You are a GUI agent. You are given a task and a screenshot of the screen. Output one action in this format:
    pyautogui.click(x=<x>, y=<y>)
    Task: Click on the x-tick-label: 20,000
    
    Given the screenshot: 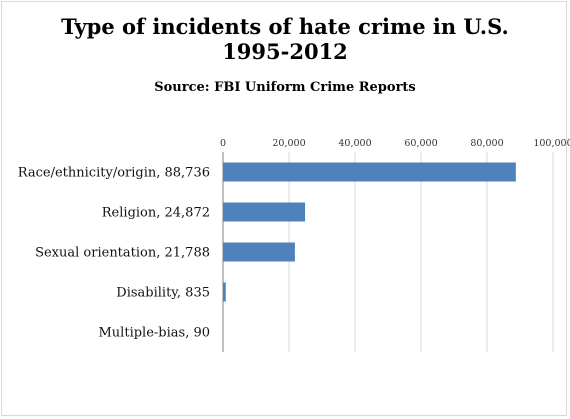 What is the action you would take?
    pyautogui.click(x=288, y=143)
    